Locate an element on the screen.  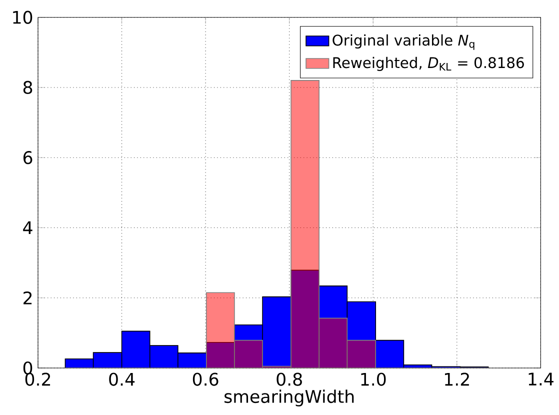
x-tick-label: 1.2 is located at coordinates (457, 379).